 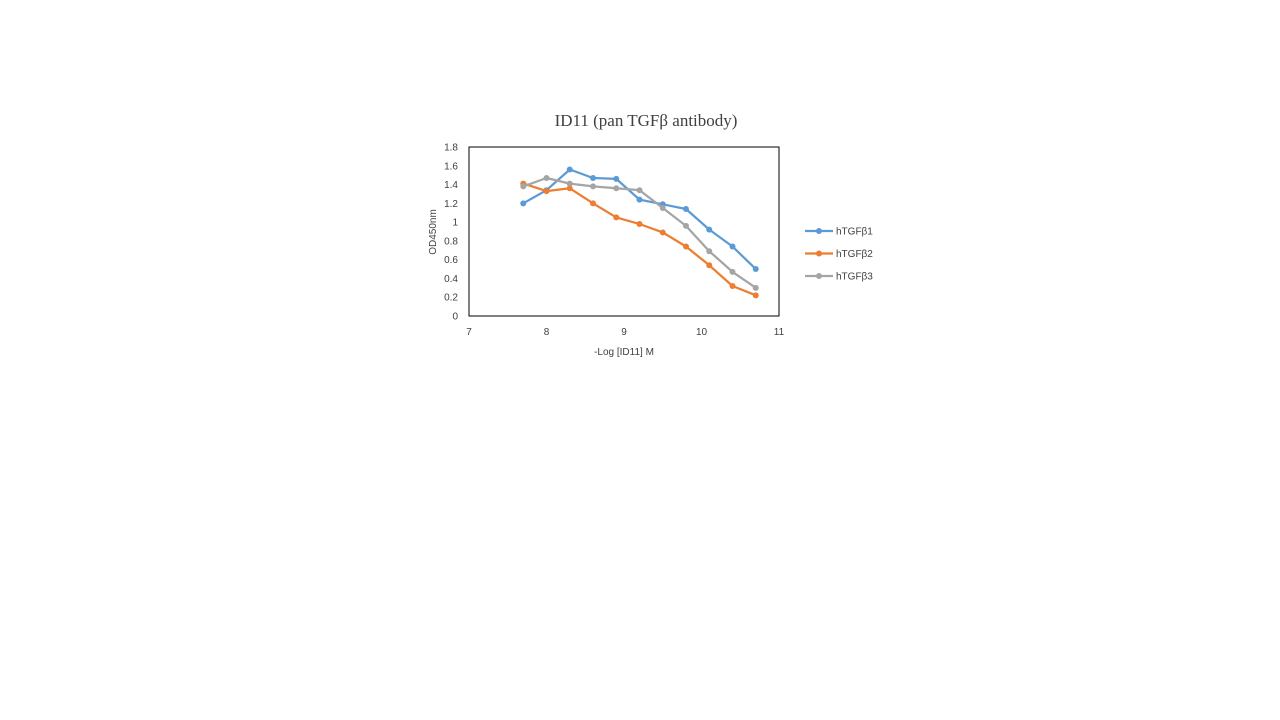 What do you see at coordinates (646, 120) in the screenshot?
I see `chart-title: ID11 (pan TGFβ antibody)` at bounding box center [646, 120].